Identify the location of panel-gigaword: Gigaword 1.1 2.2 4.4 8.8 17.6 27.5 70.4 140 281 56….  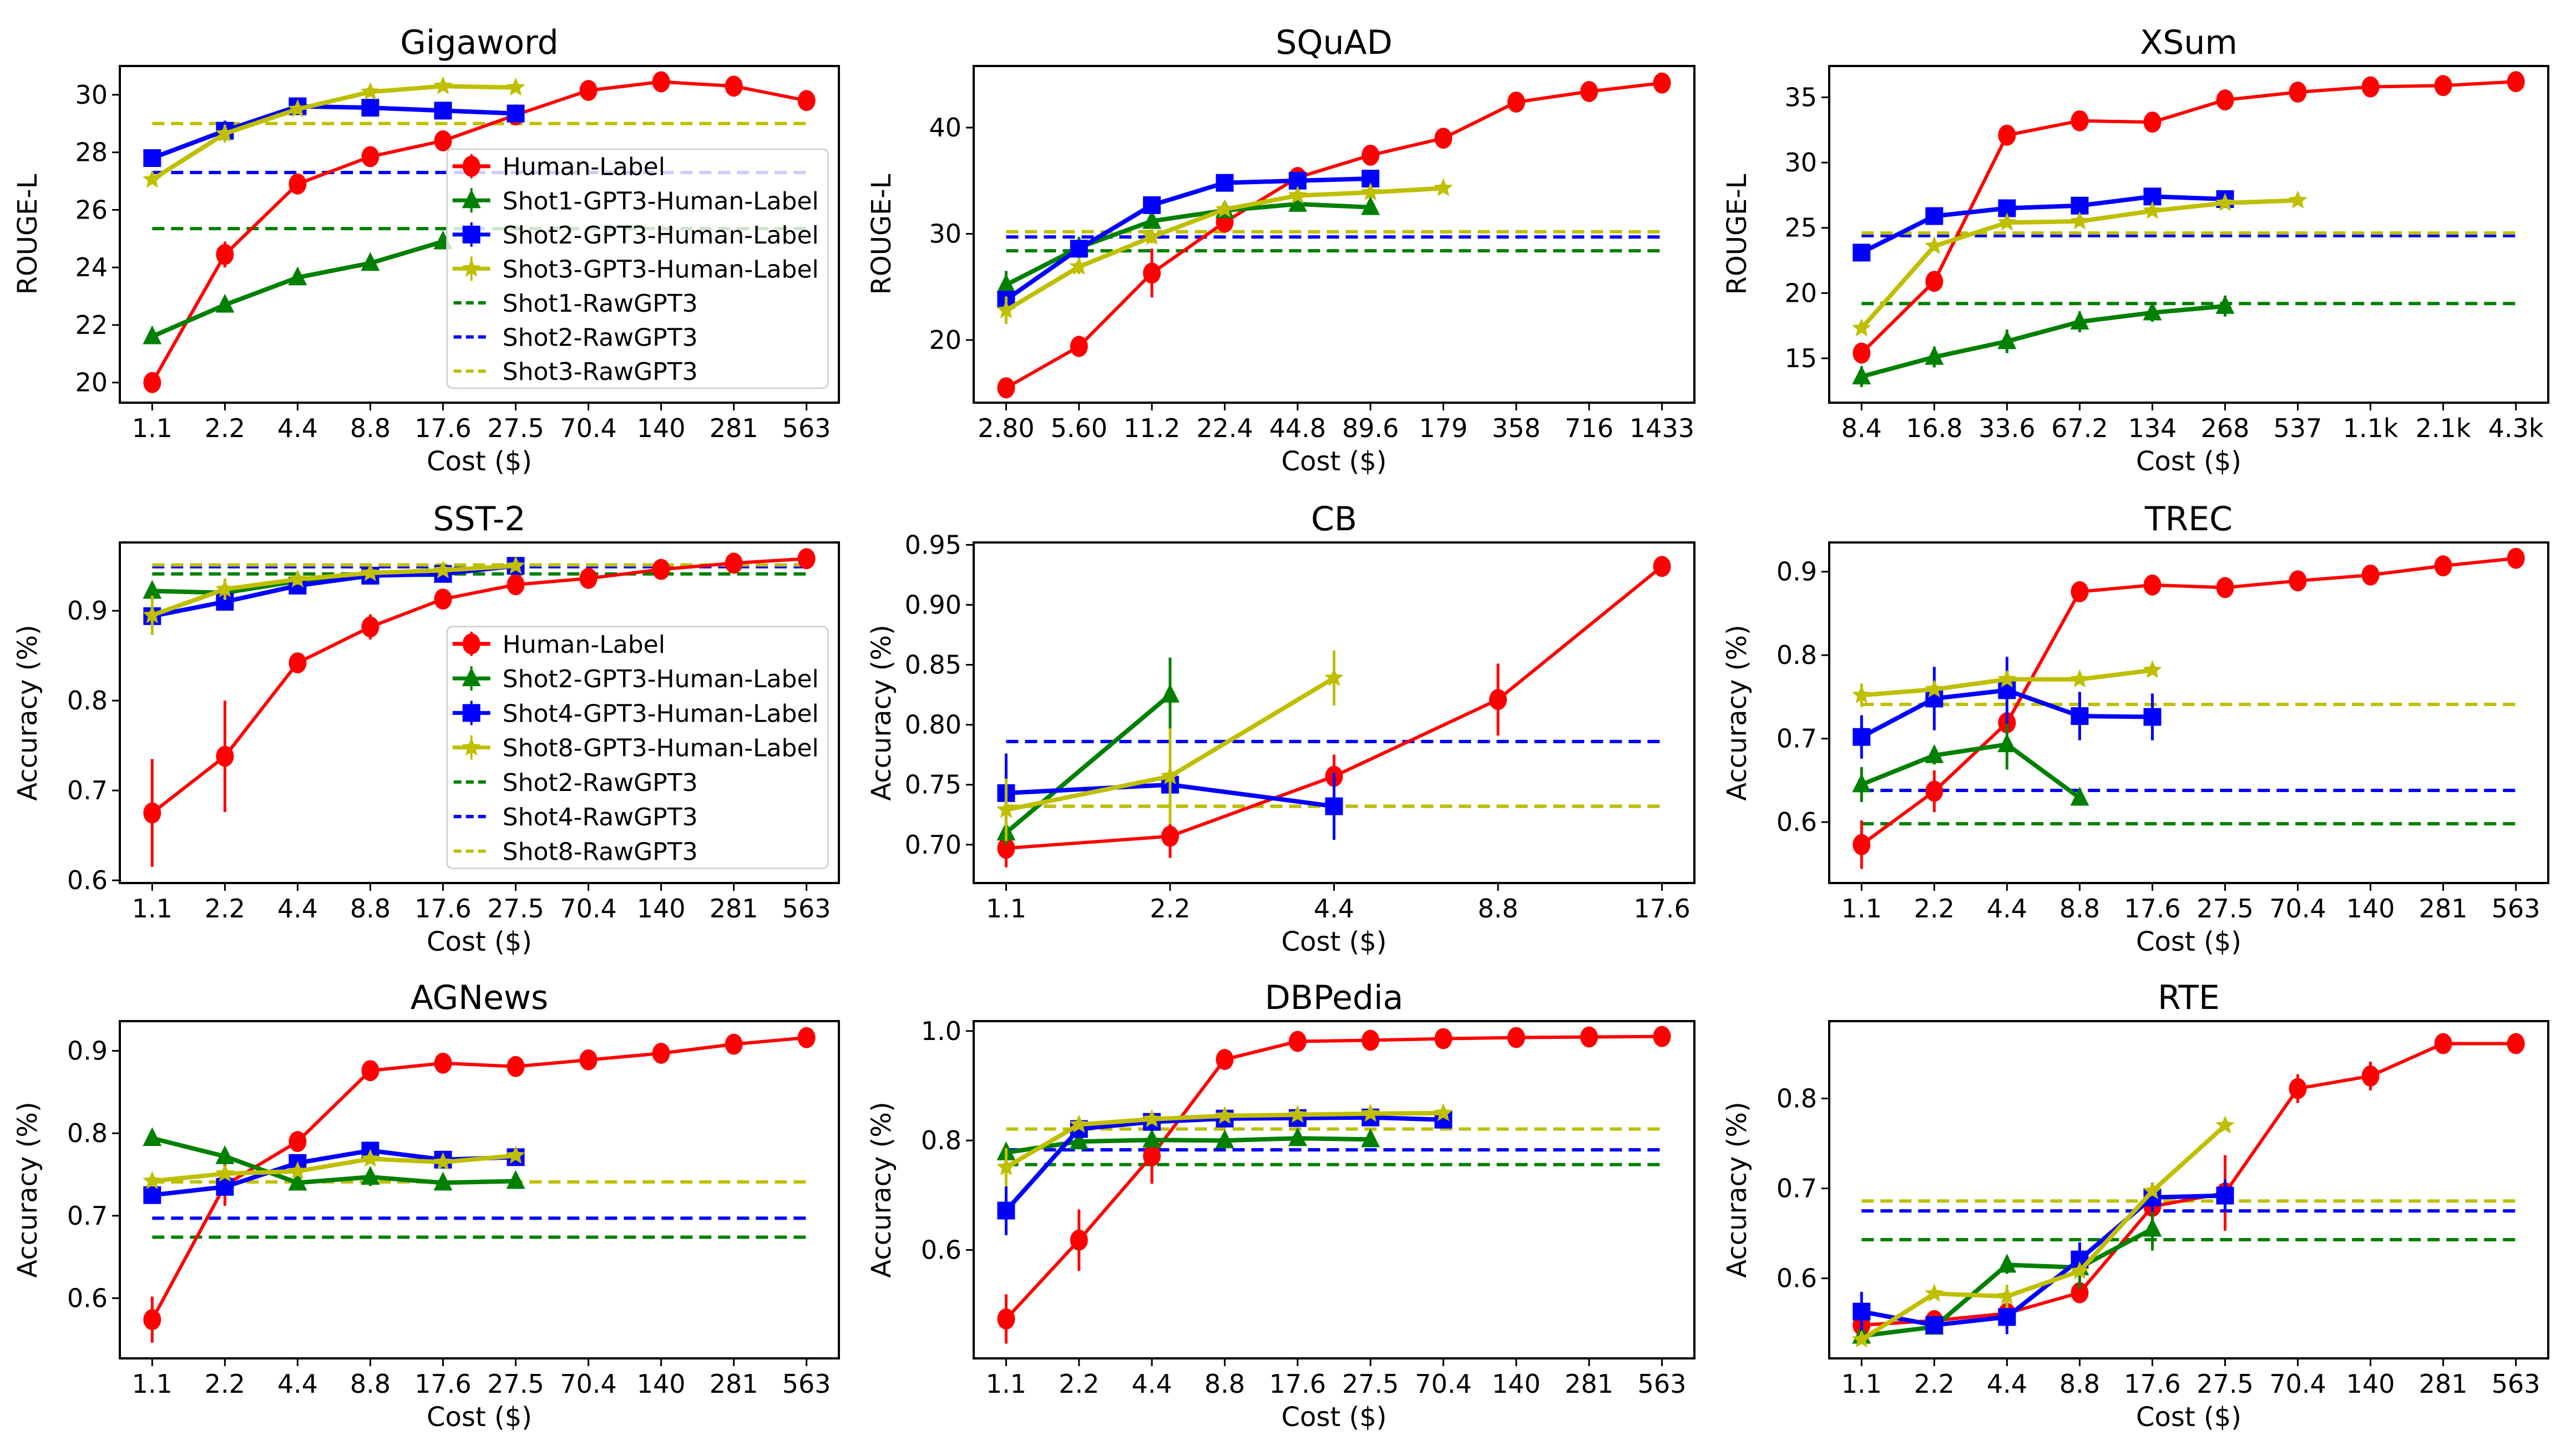
(426, 250).